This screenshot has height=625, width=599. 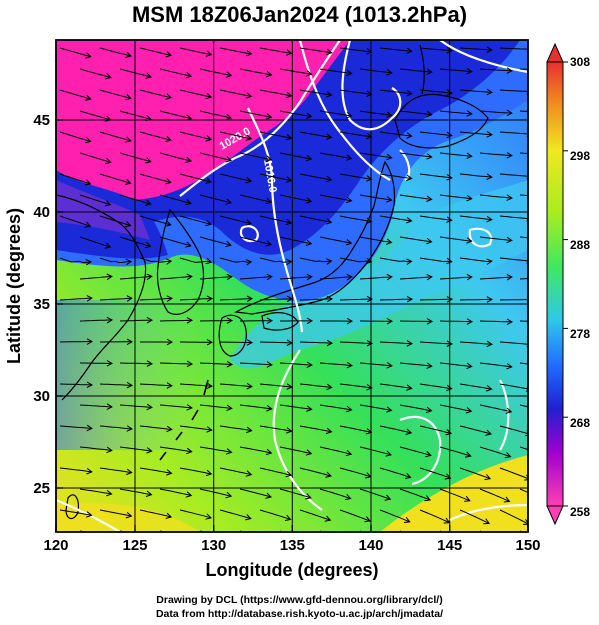 What do you see at coordinates (580, 245) in the screenshot?
I see `colorbar-tick-label: 288` at bounding box center [580, 245].